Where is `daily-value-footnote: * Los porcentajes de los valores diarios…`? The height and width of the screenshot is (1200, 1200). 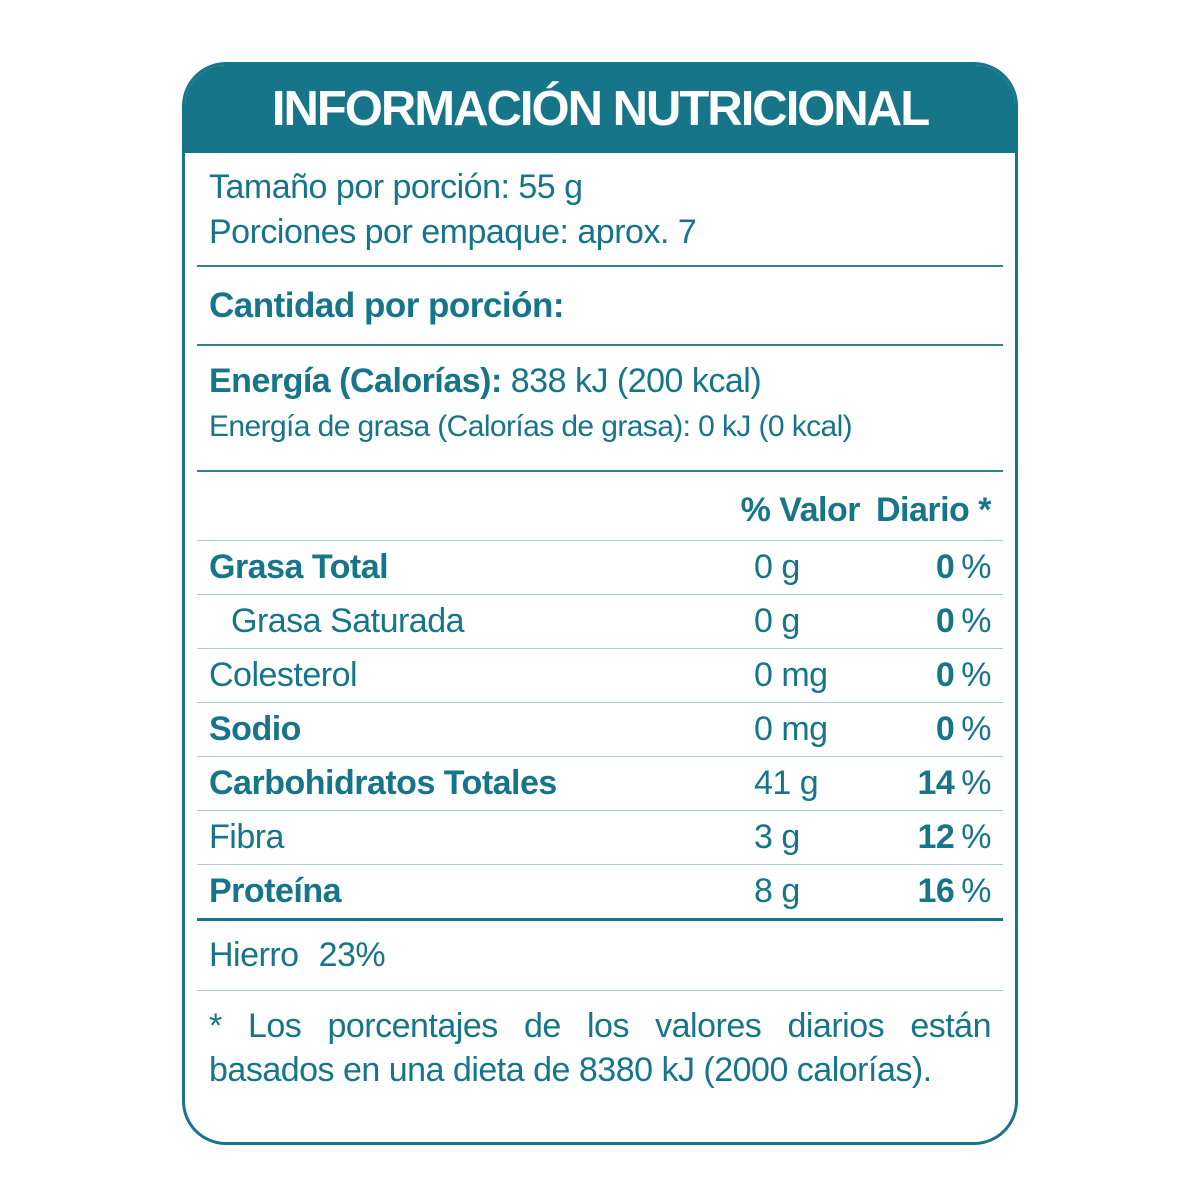
daily-value-footnote: * Los porcentajes de los valores diarios… is located at coordinates (600, 1048).